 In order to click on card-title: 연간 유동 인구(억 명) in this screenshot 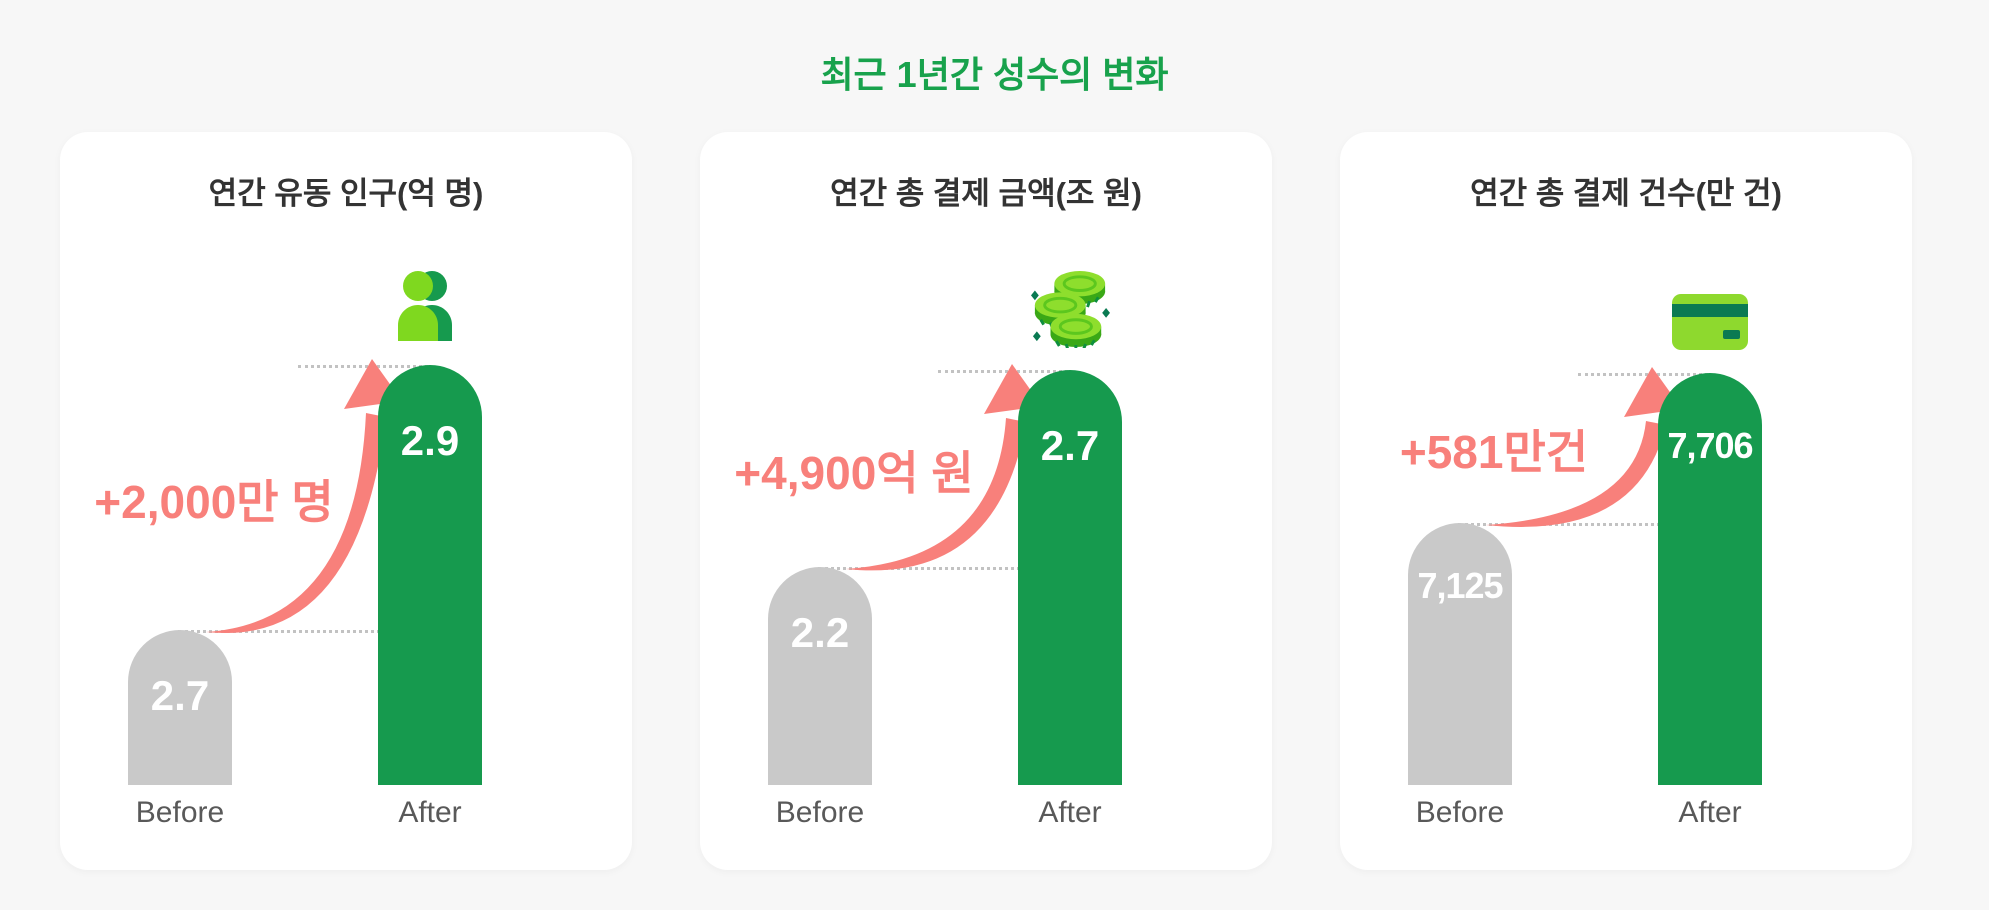, I will do `click(346, 193)`.